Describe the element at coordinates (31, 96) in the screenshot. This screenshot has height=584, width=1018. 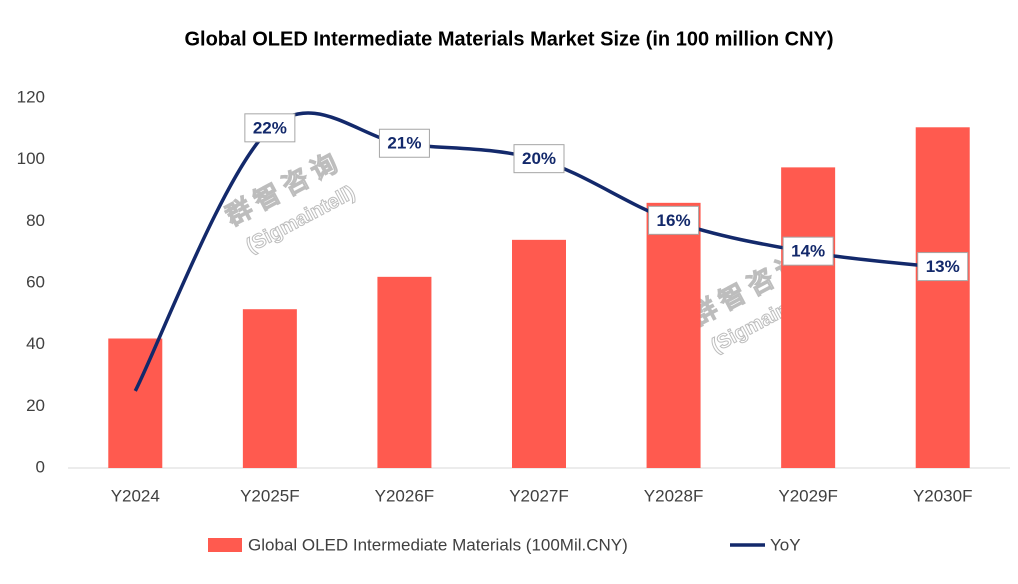
I see `y-tick-label: 120` at that location.